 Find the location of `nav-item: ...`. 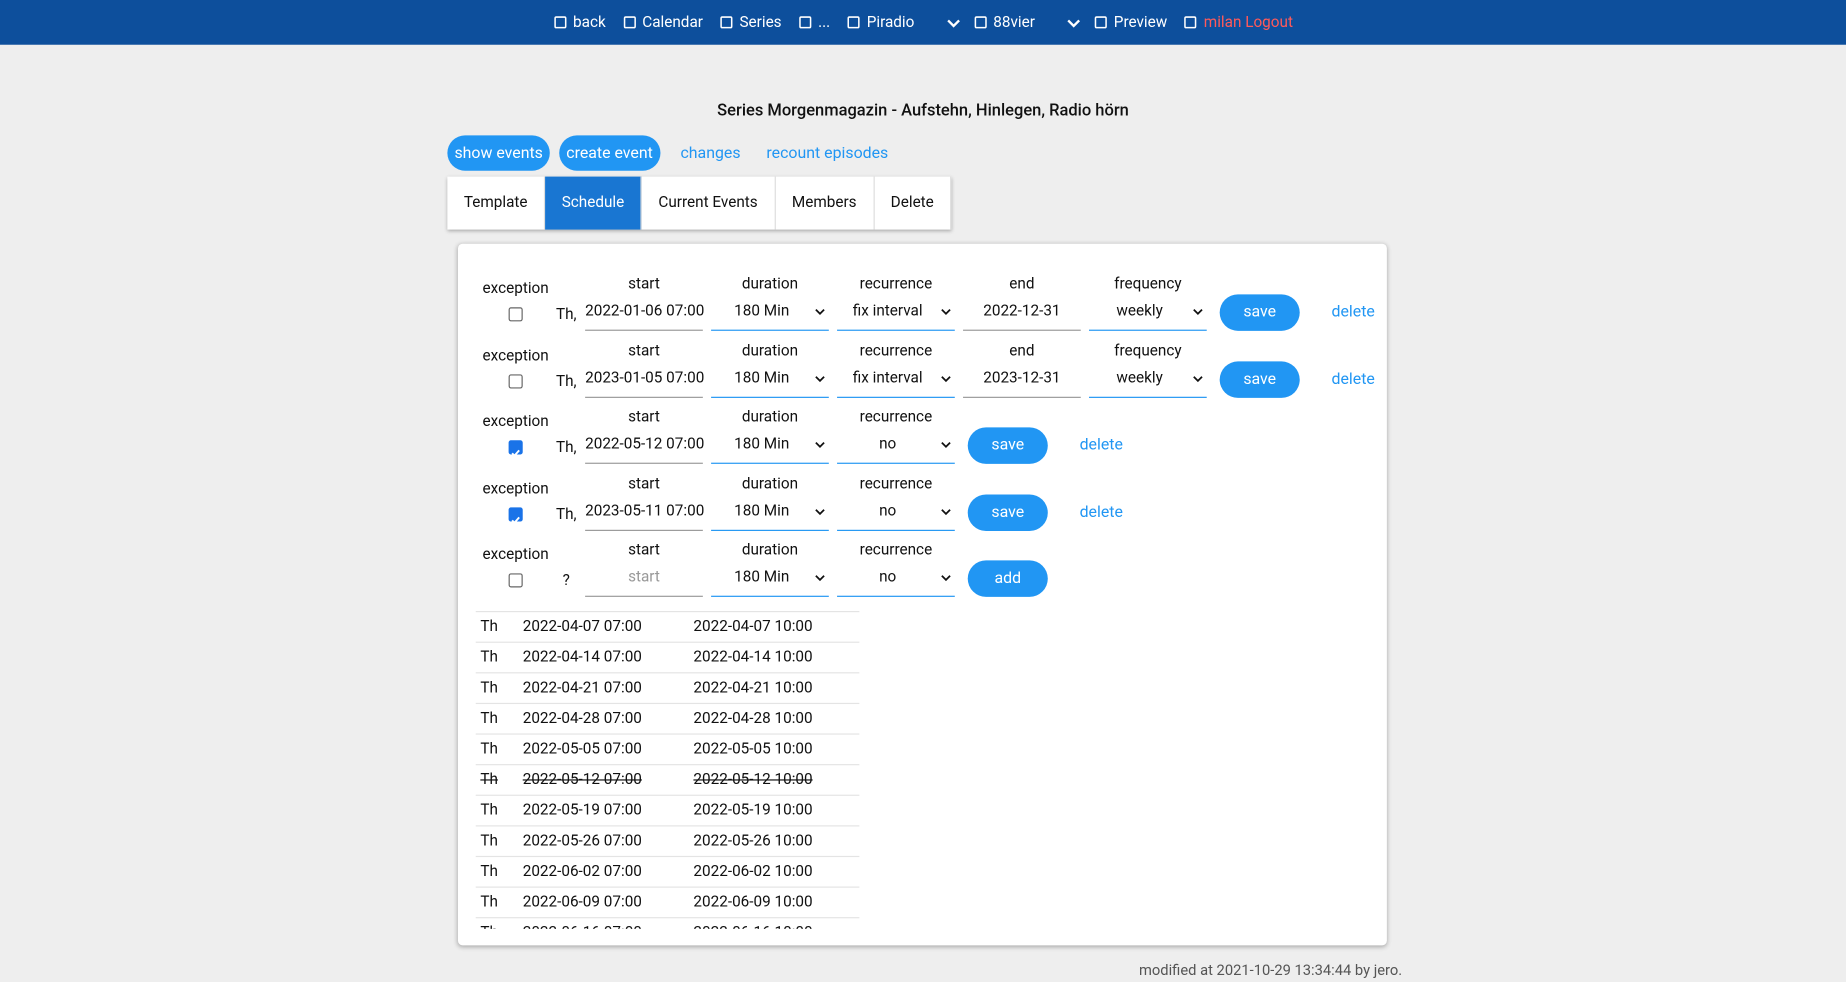

nav-item: ... is located at coordinates (814, 22).